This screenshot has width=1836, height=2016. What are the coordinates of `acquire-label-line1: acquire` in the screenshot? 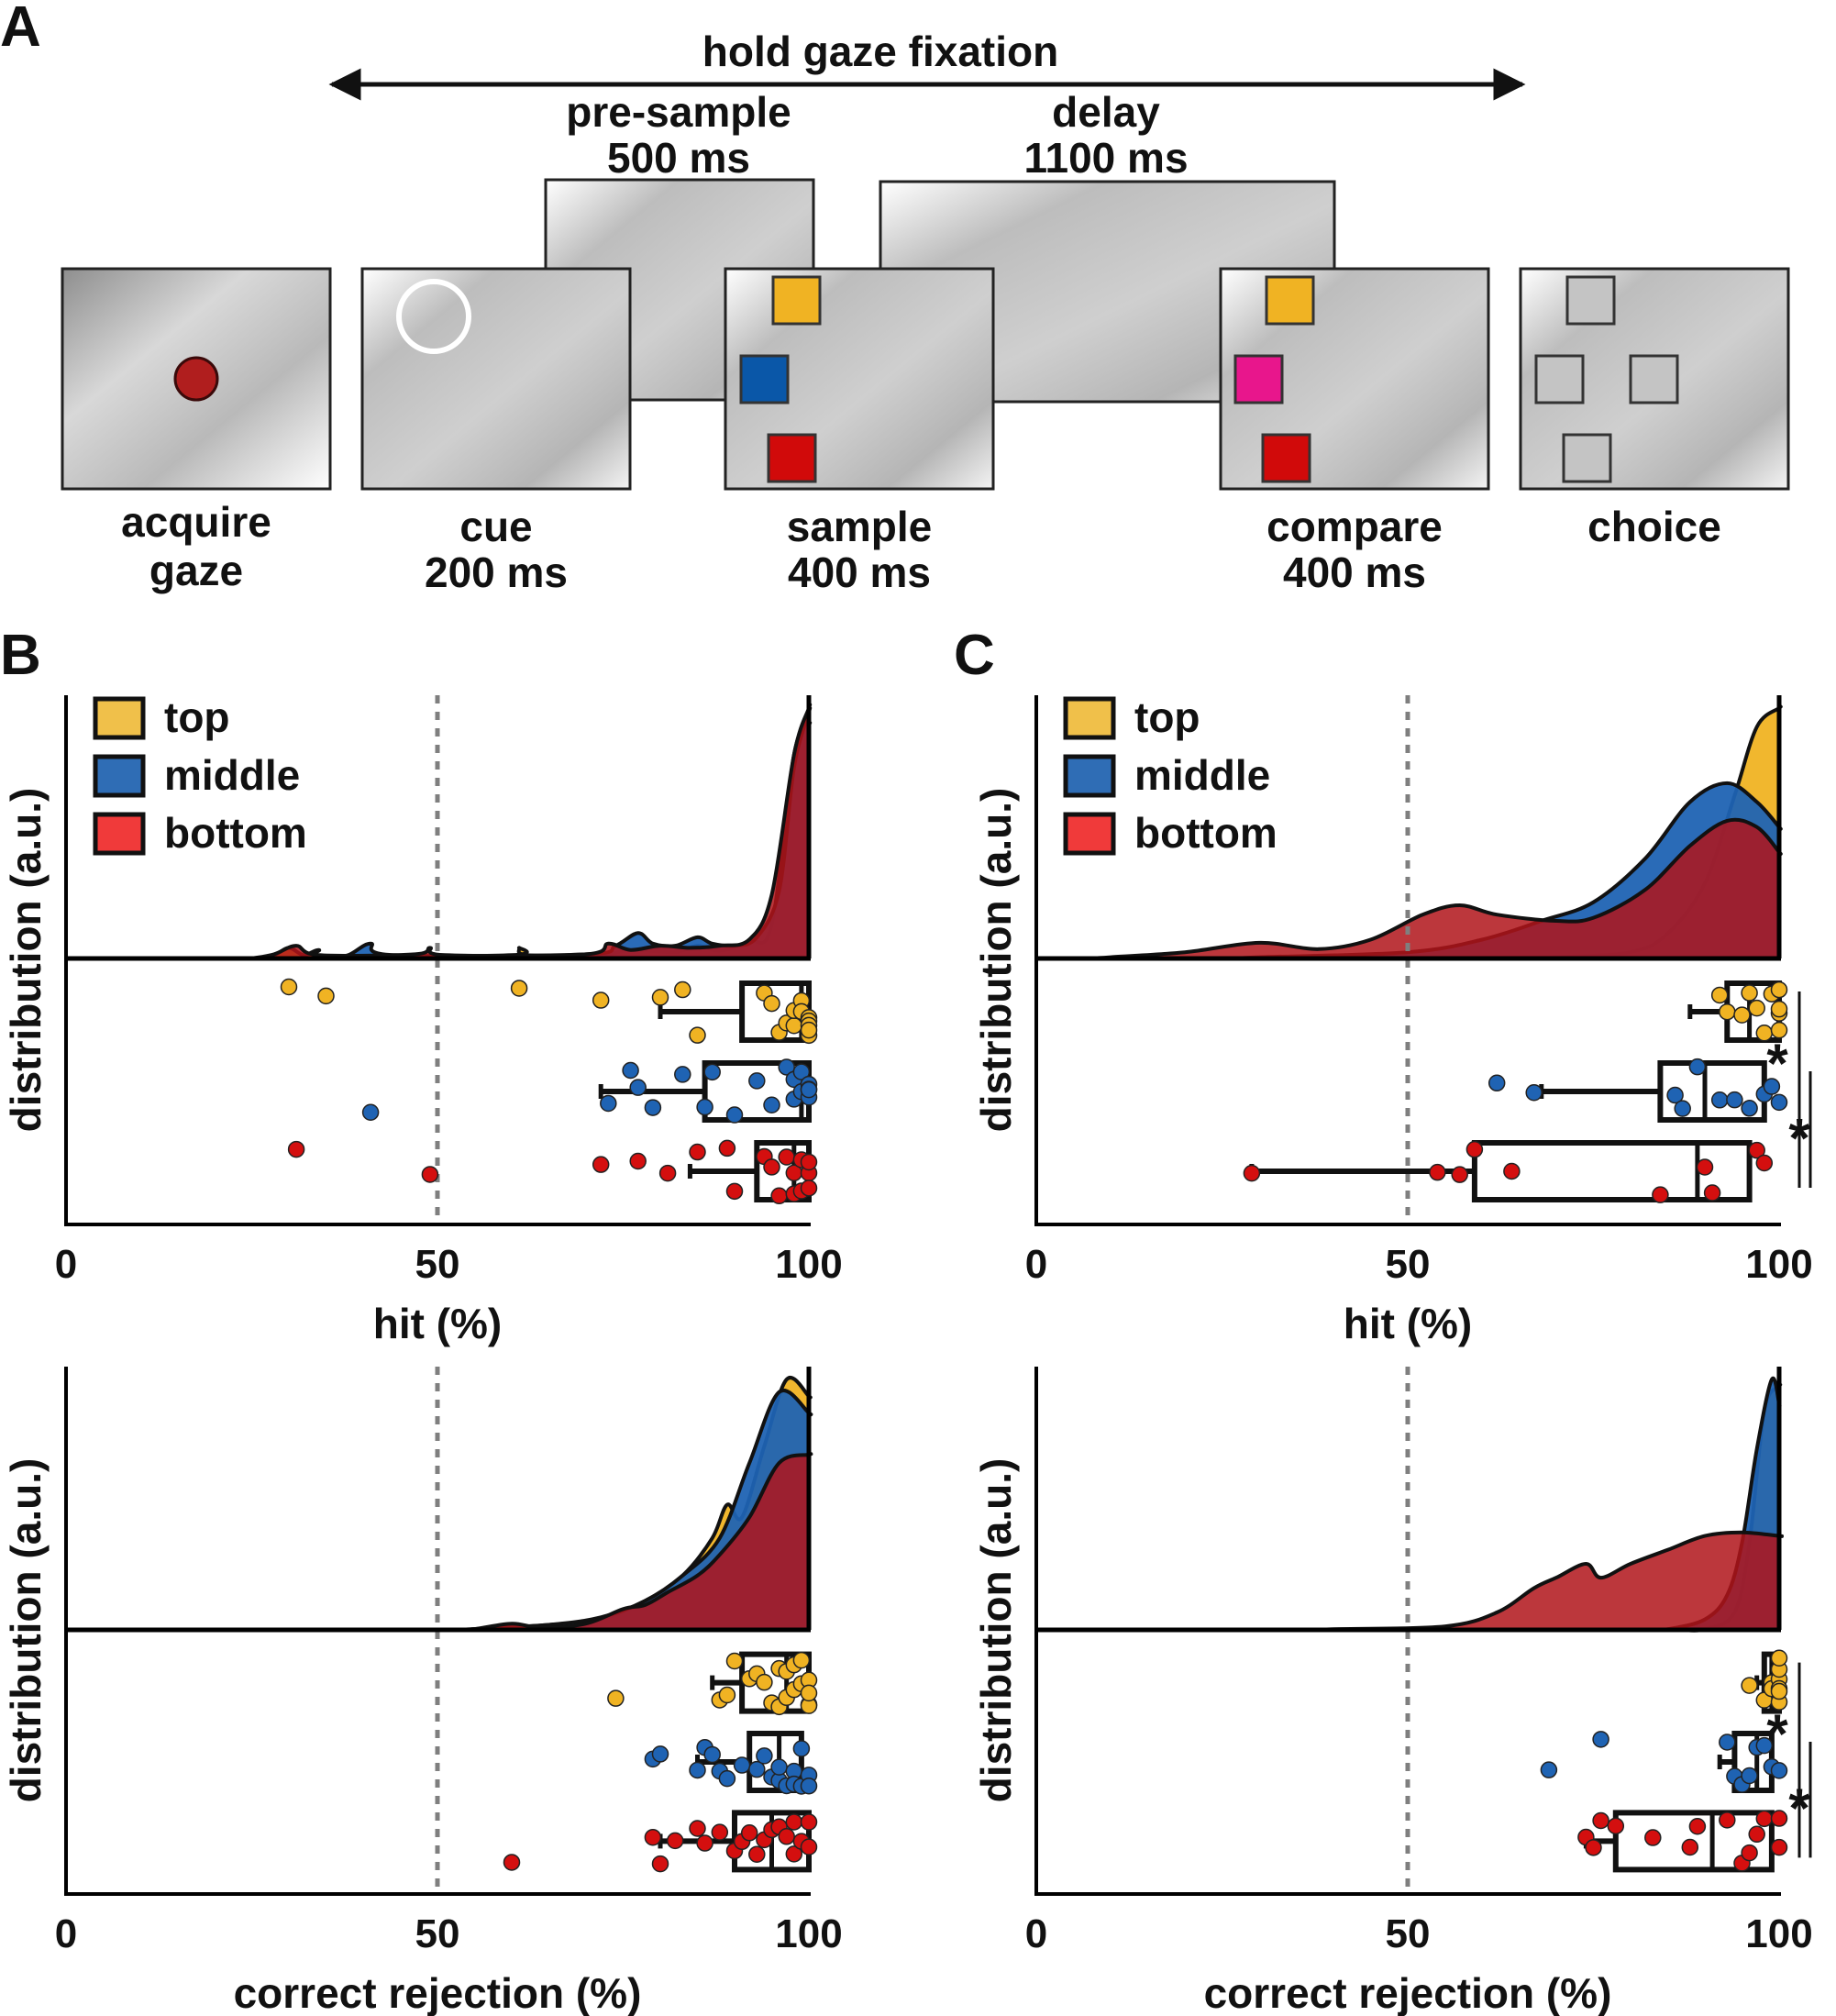 It's located at (196, 522).